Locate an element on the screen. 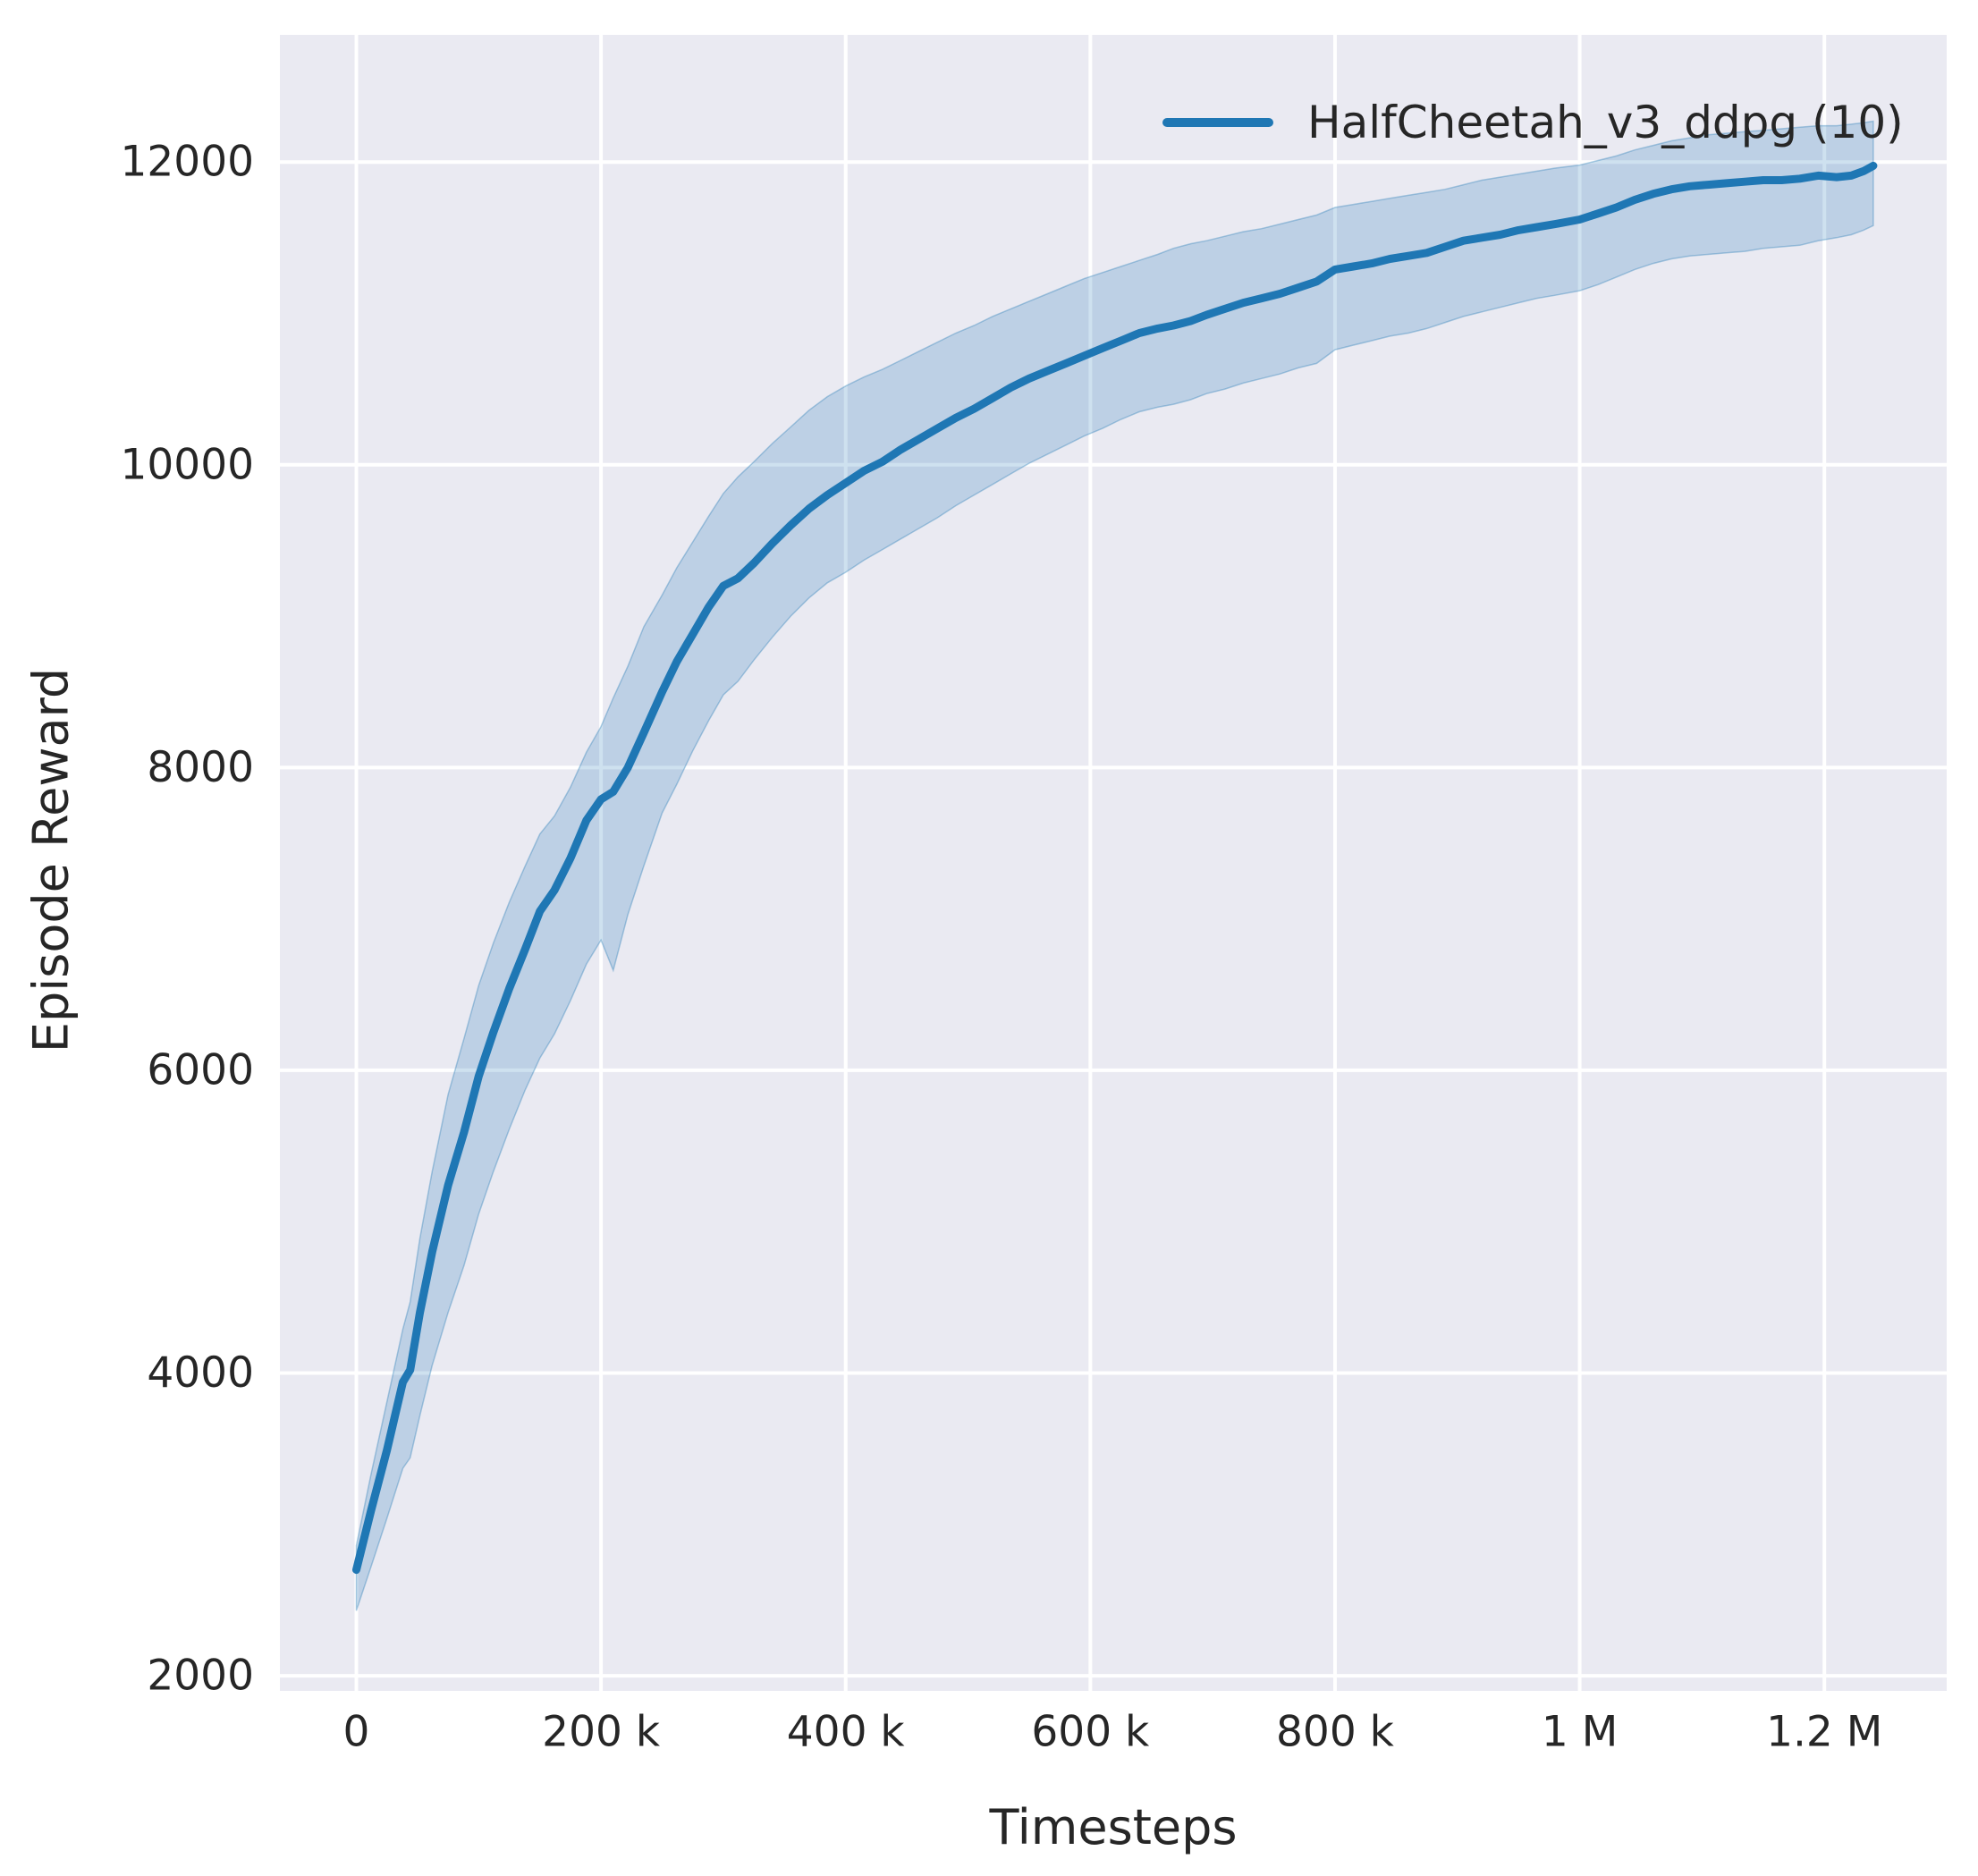 The image size is (1978, 1876). y-axis-label: Episode Reward is located at coordinates (51, 860).